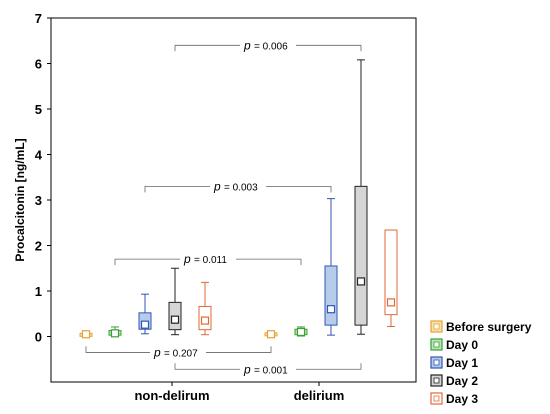 This screenshot has height=414, width=550. Describe the element at coordinates (436, 398) in the screenshot. I see `legend-item-day-3-swatch-marker` at that location.